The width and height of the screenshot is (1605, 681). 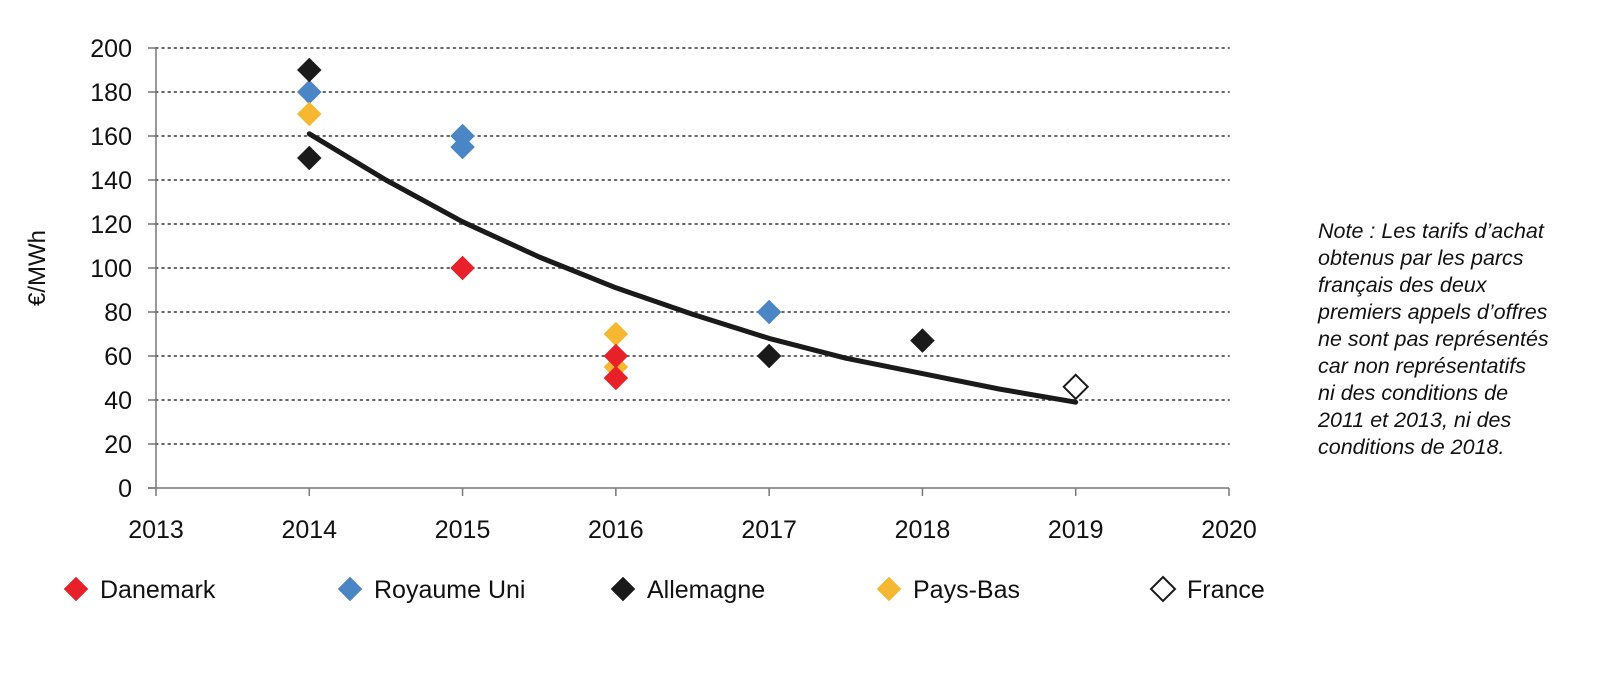 What do you see at coordinates (76, 589) in the screenshot?
I see `legend-marker-danemark` at bounding box center [76, 589].